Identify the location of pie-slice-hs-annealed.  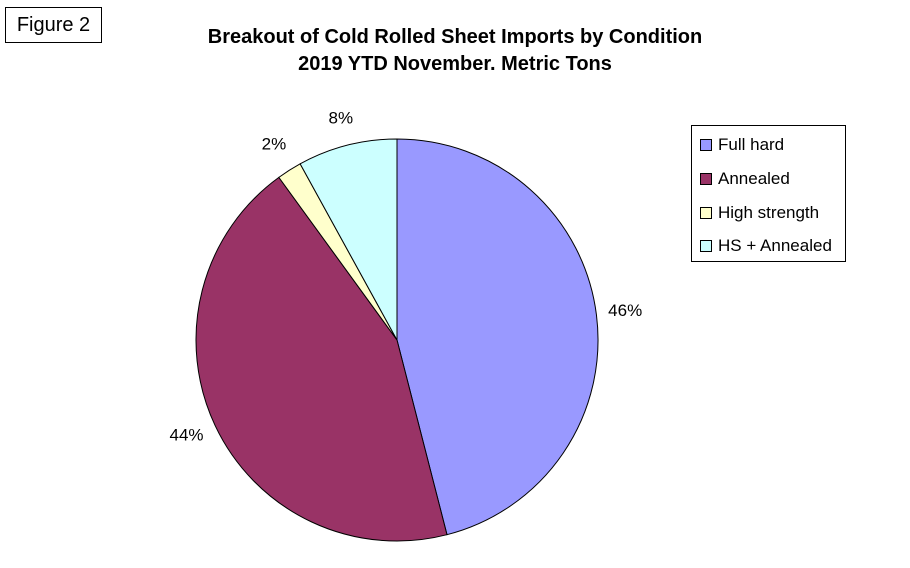
(348, 239).